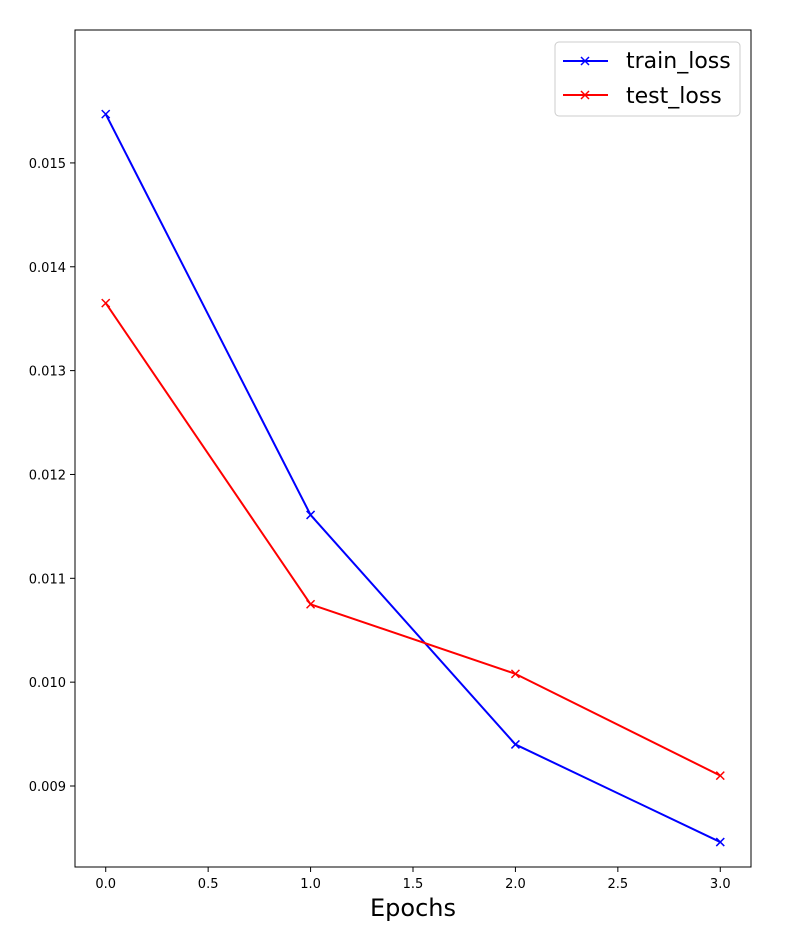 The width and height of the screenshot is (786, 940). What do you see at coordinates (47, 268) in the screenshot?
I see `y-tick-label: 0.014` at bounding box center [47, 268].